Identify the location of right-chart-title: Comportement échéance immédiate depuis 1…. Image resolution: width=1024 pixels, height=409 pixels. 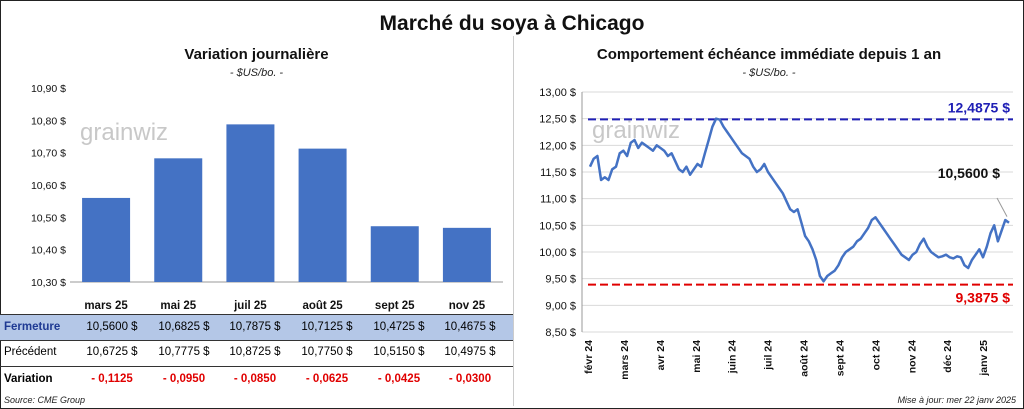
(769, 54).